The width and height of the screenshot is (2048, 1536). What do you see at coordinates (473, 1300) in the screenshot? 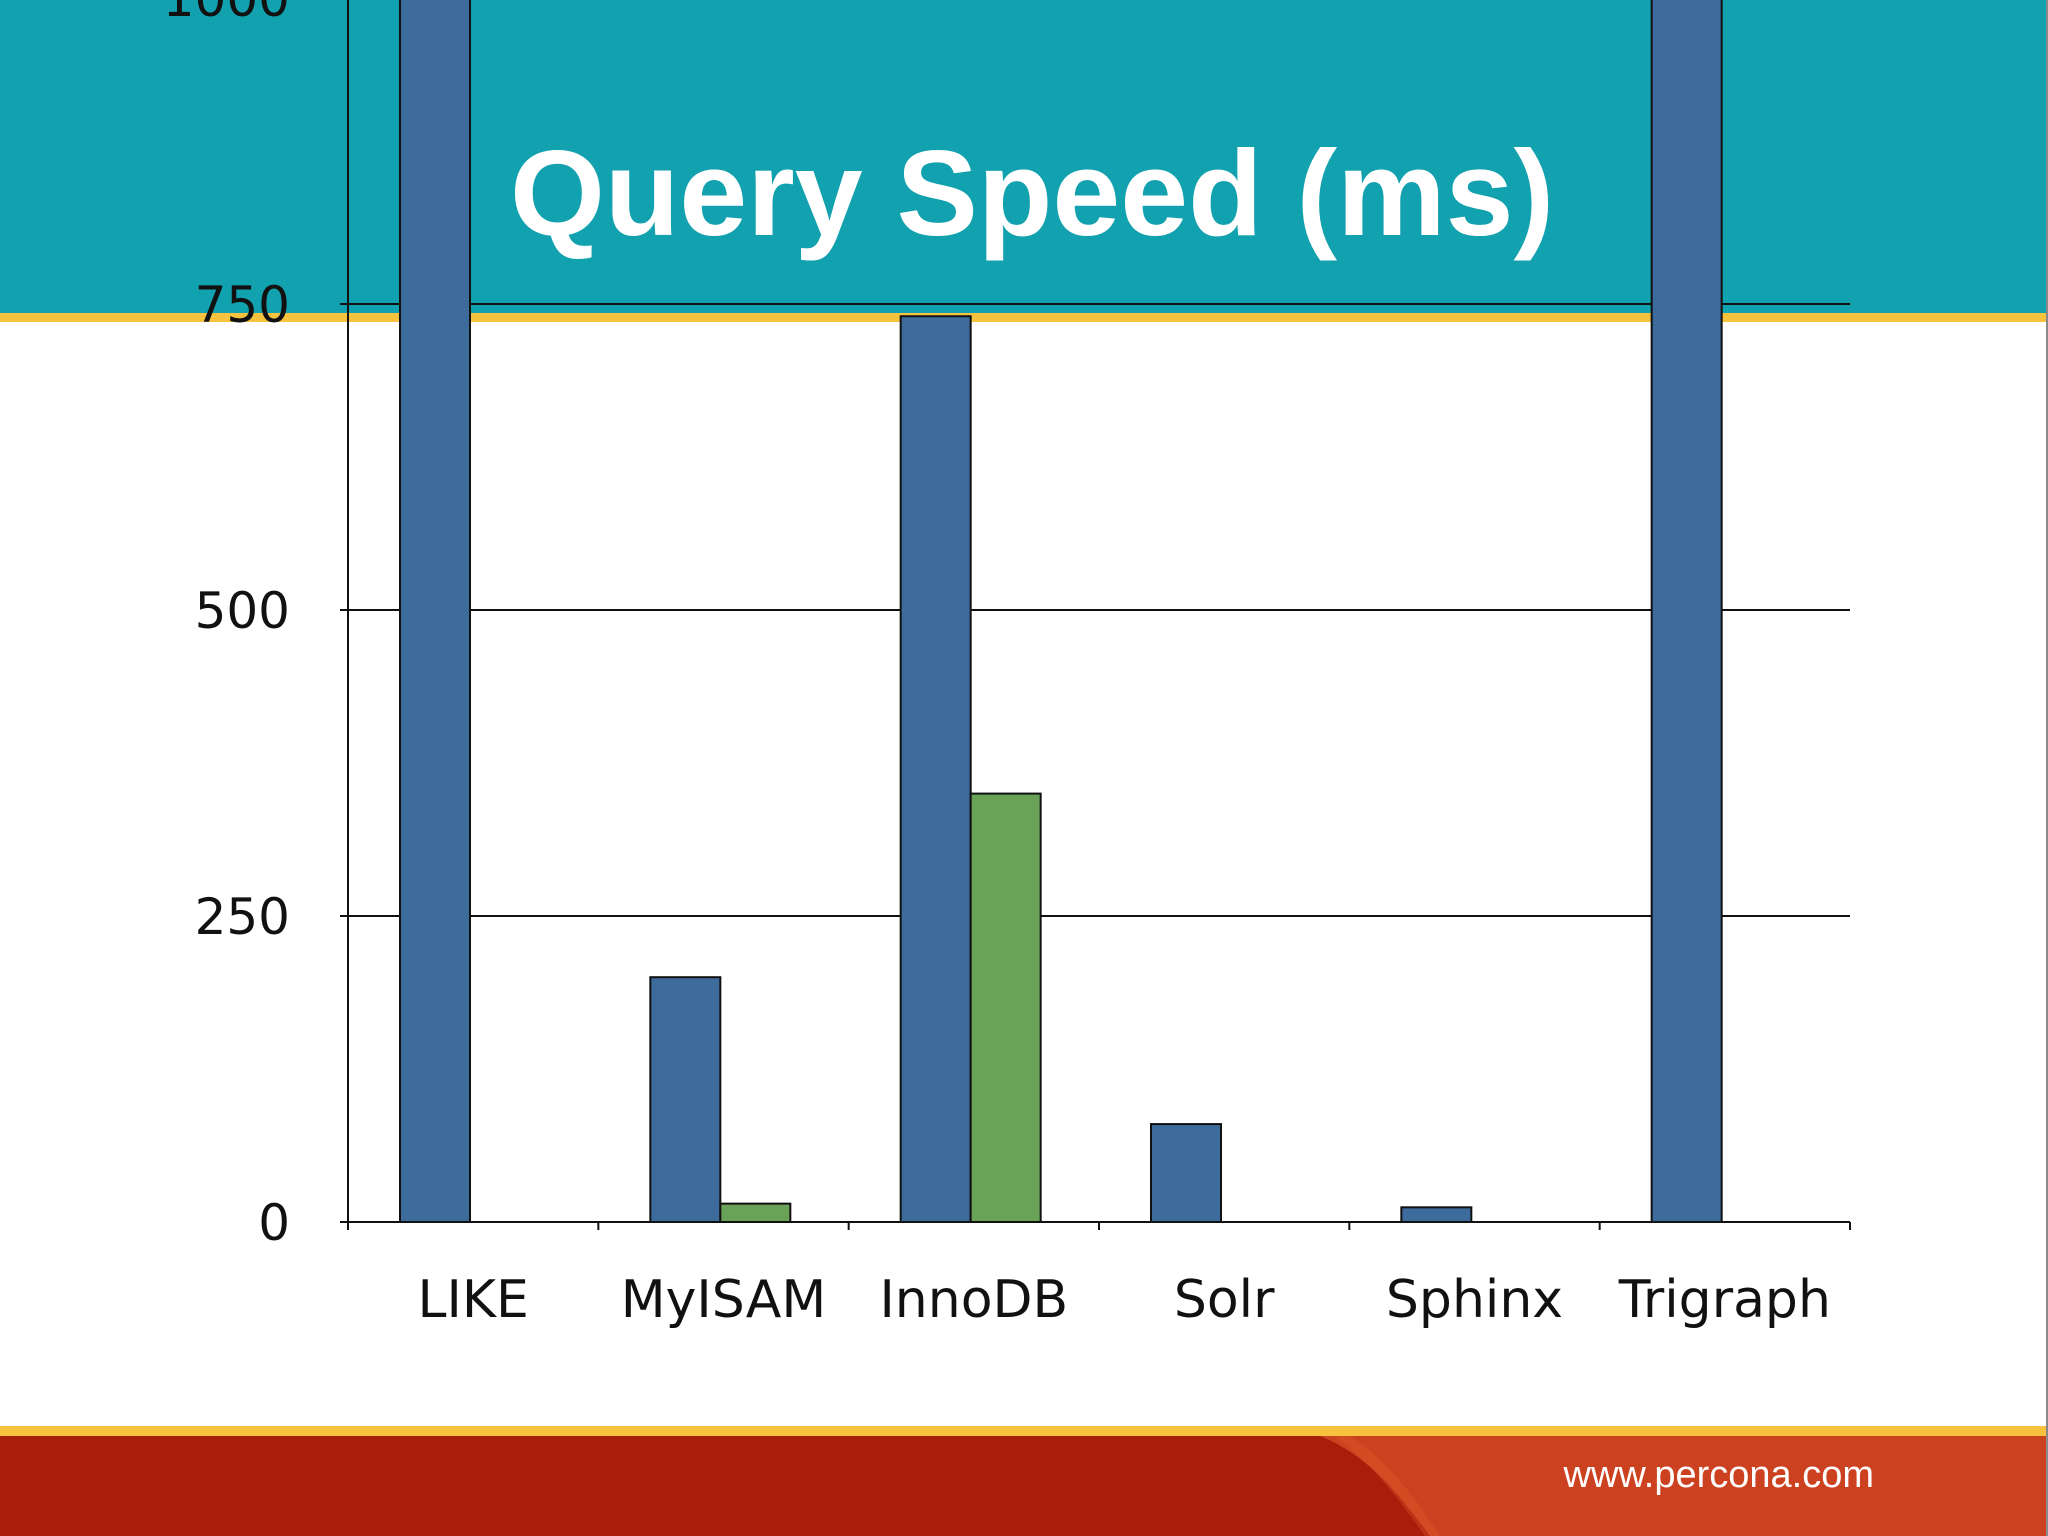
I see `x-category-label: LIKE` at bounding box center [473, 1300].